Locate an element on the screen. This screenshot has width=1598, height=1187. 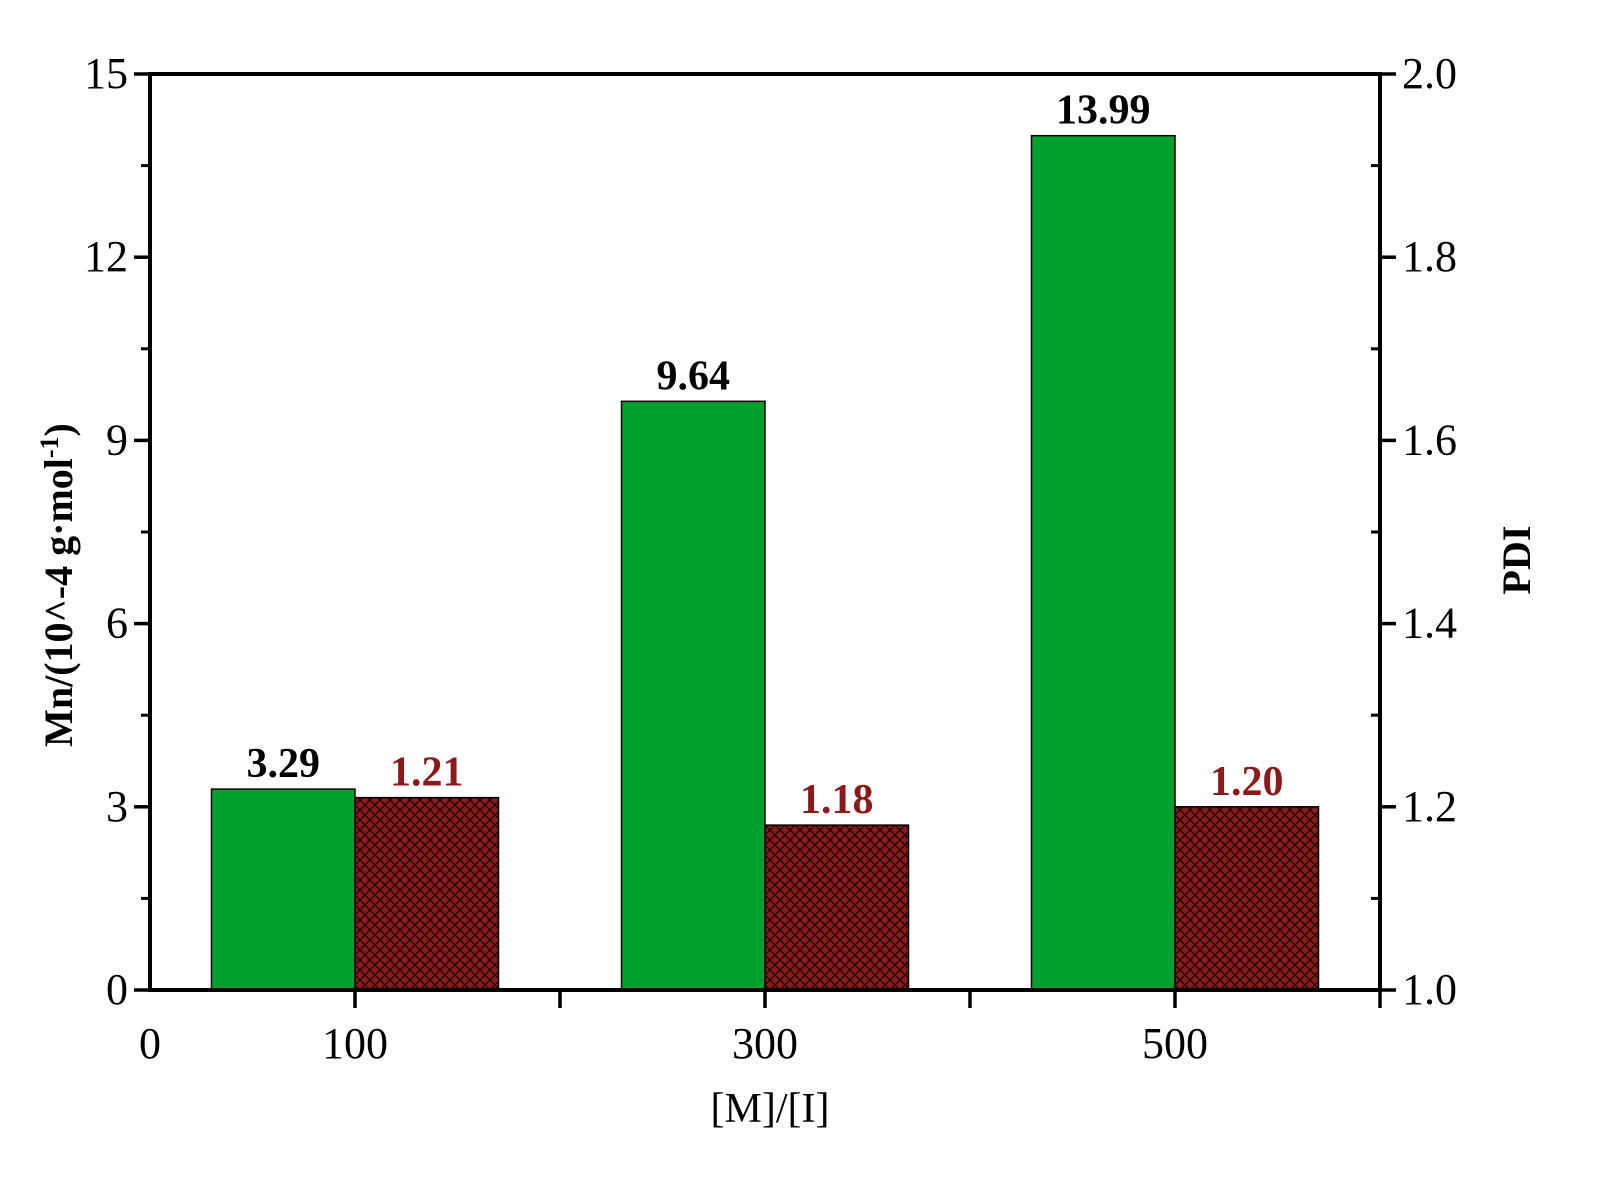
data-label-mn-300: 9.64 is located at coordinates (694, 376).